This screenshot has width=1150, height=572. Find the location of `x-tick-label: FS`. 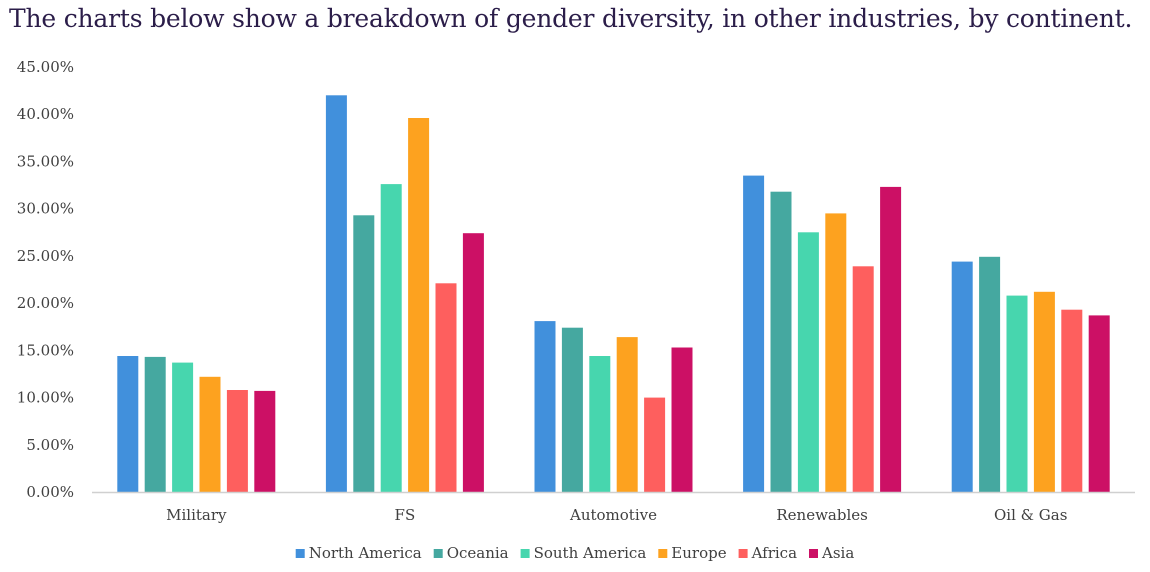

x-tick-label: FS is located at coordinates (405, 515).